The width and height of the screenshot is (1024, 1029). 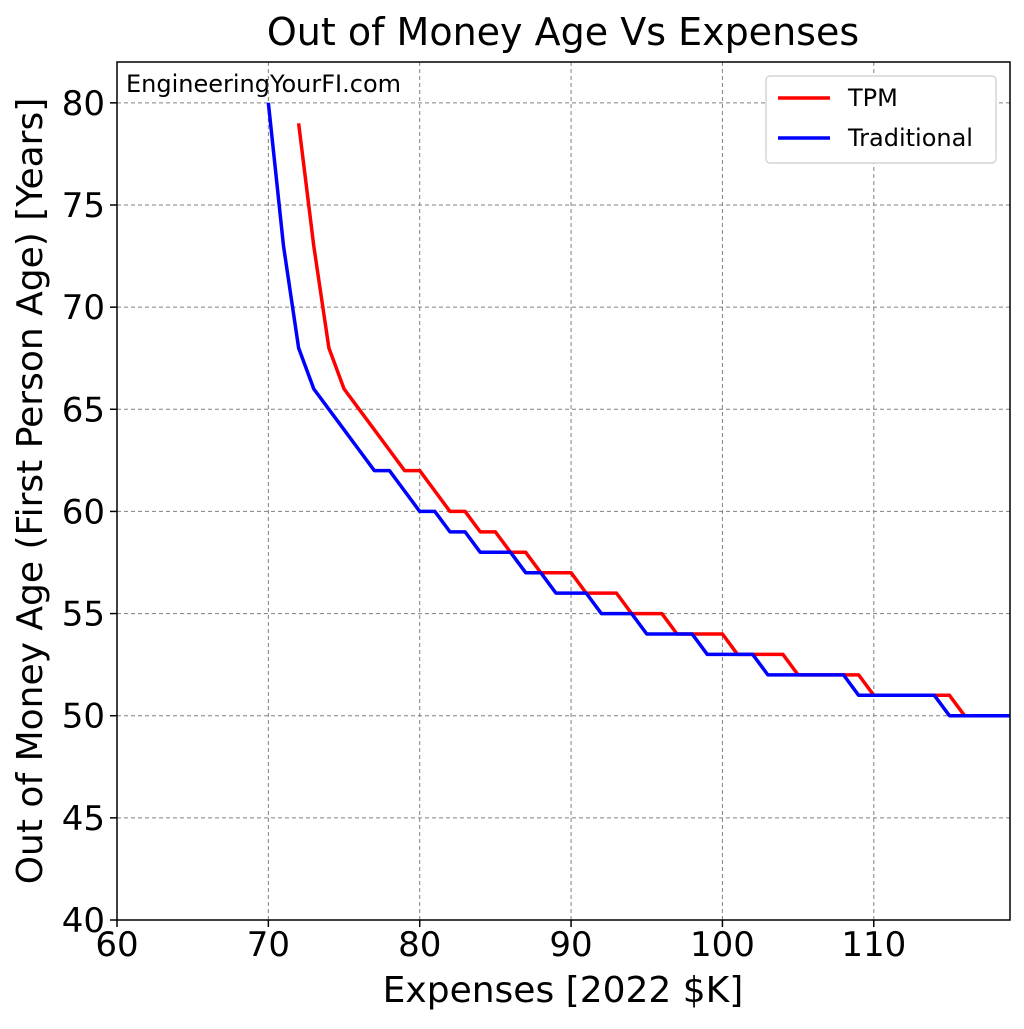 I want to click on x-tick-label: 100, so click(x=722, y=945).